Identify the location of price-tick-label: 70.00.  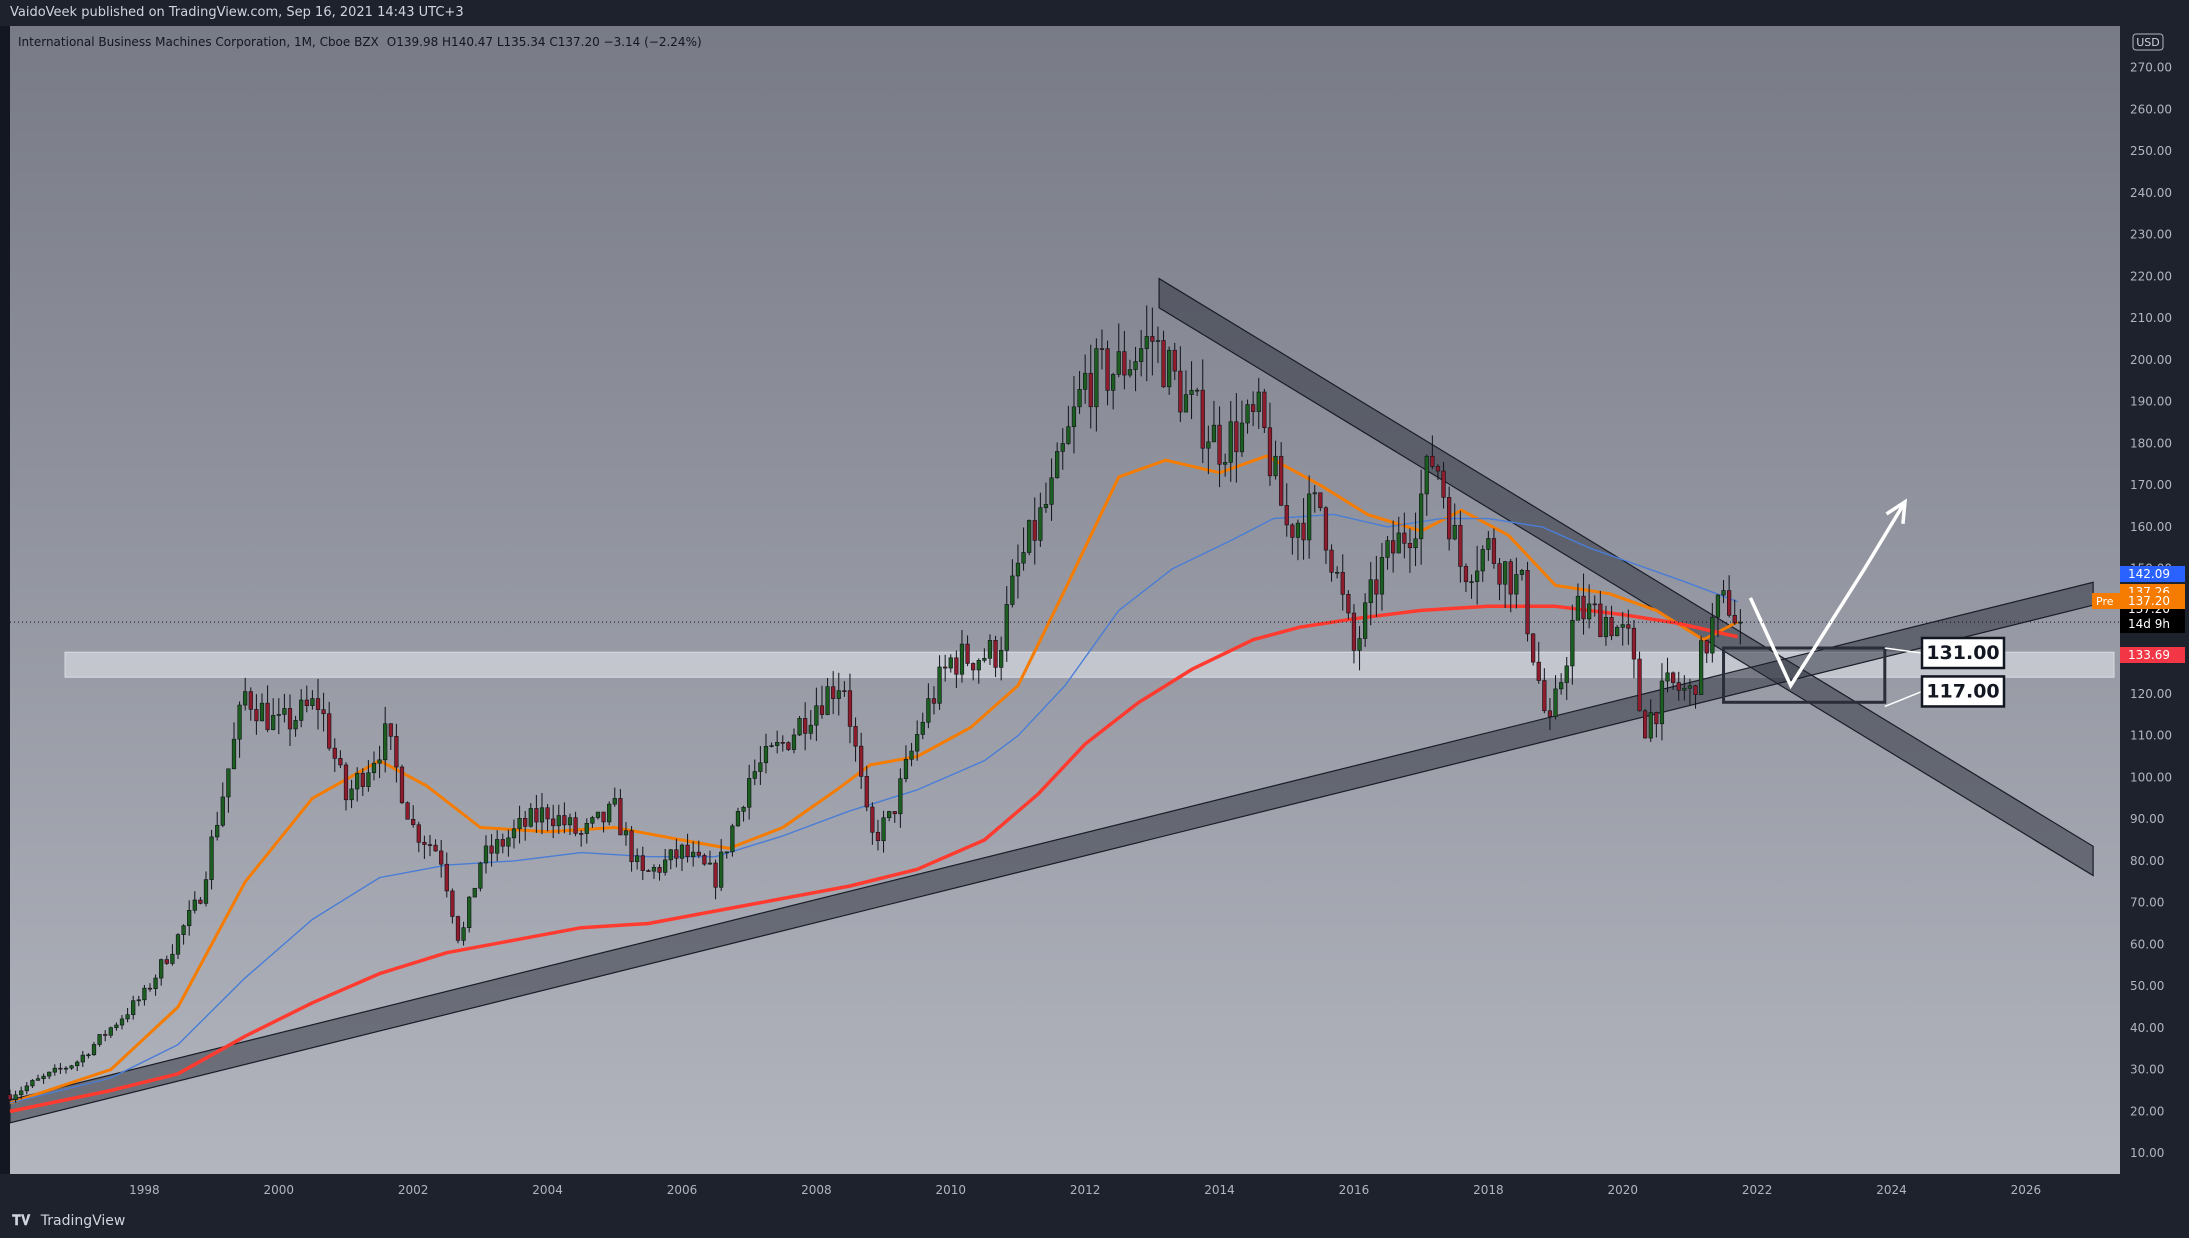
(2147, 903).